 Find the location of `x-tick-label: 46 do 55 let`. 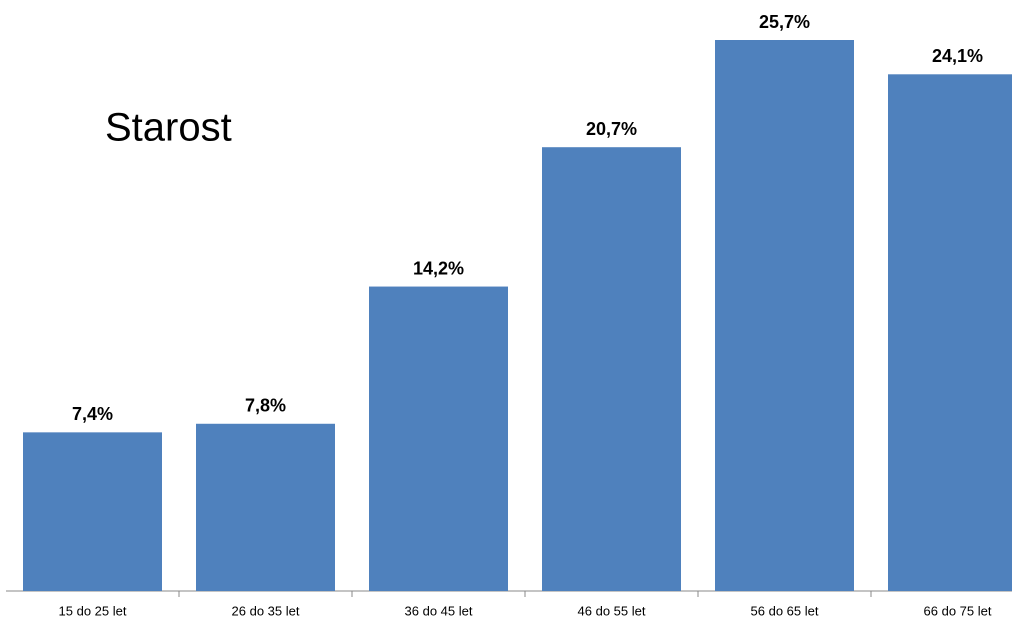

x-tick-label: 46 do 55 let is located at coordinates (612, 610).